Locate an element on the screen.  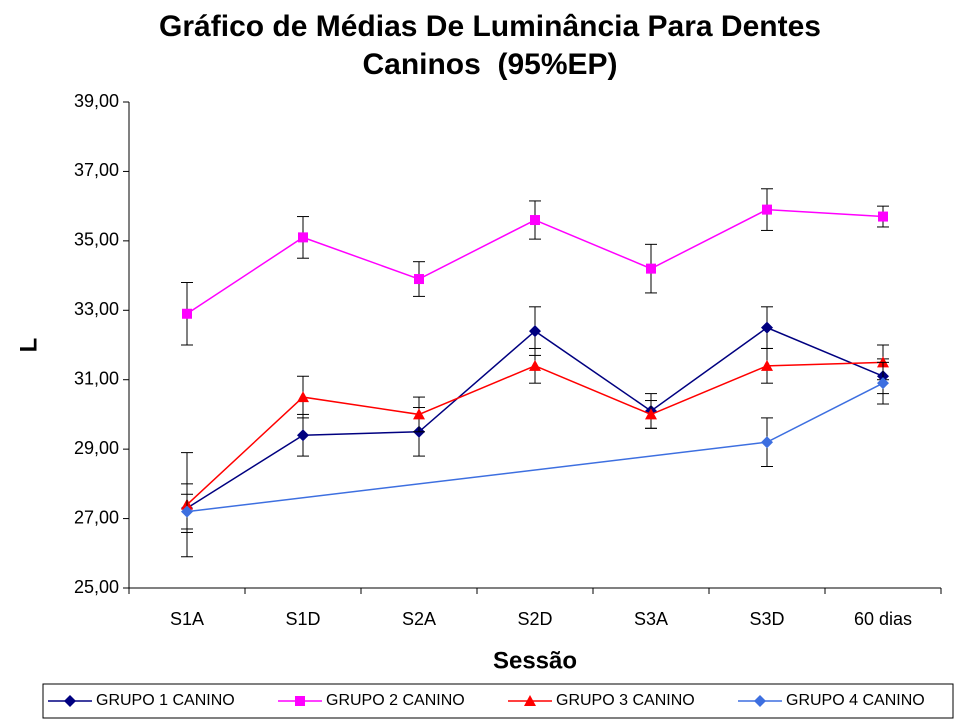
y-tick-label: 31,00 is located at coordinates (96, 378).